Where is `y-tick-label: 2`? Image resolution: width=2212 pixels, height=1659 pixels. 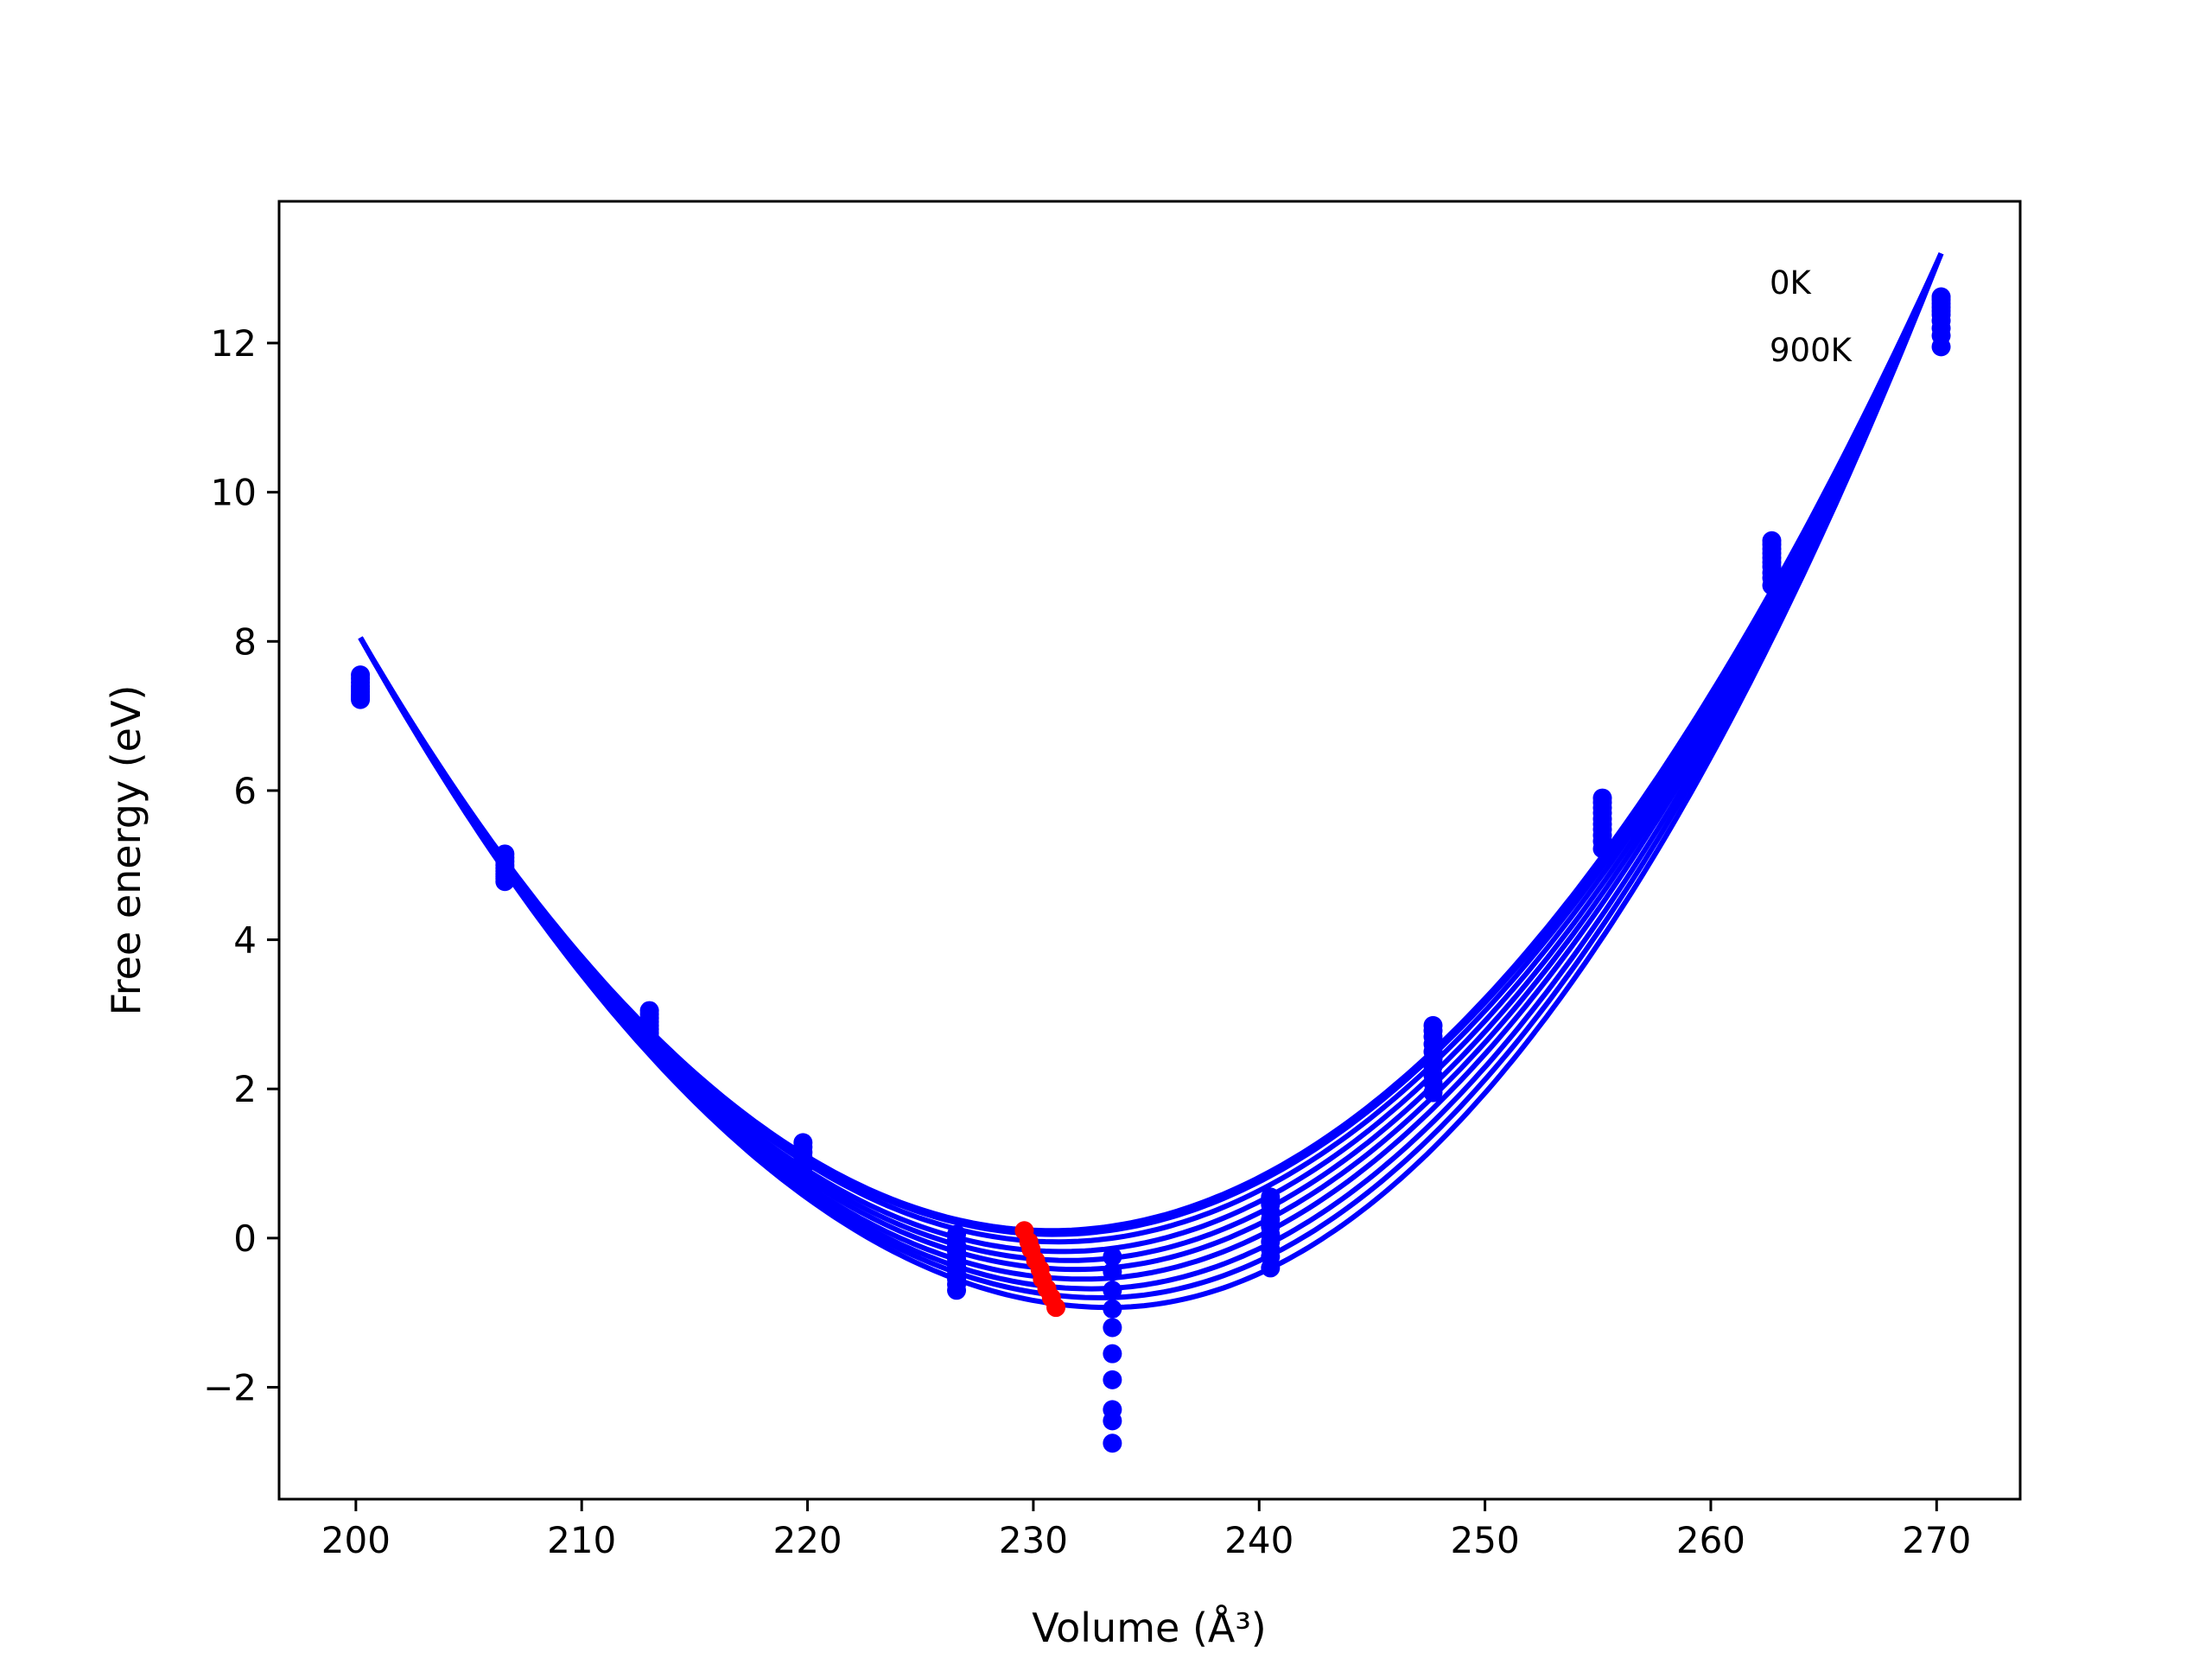 y-tick-label: 2 is located at coordinates (245, 1089).